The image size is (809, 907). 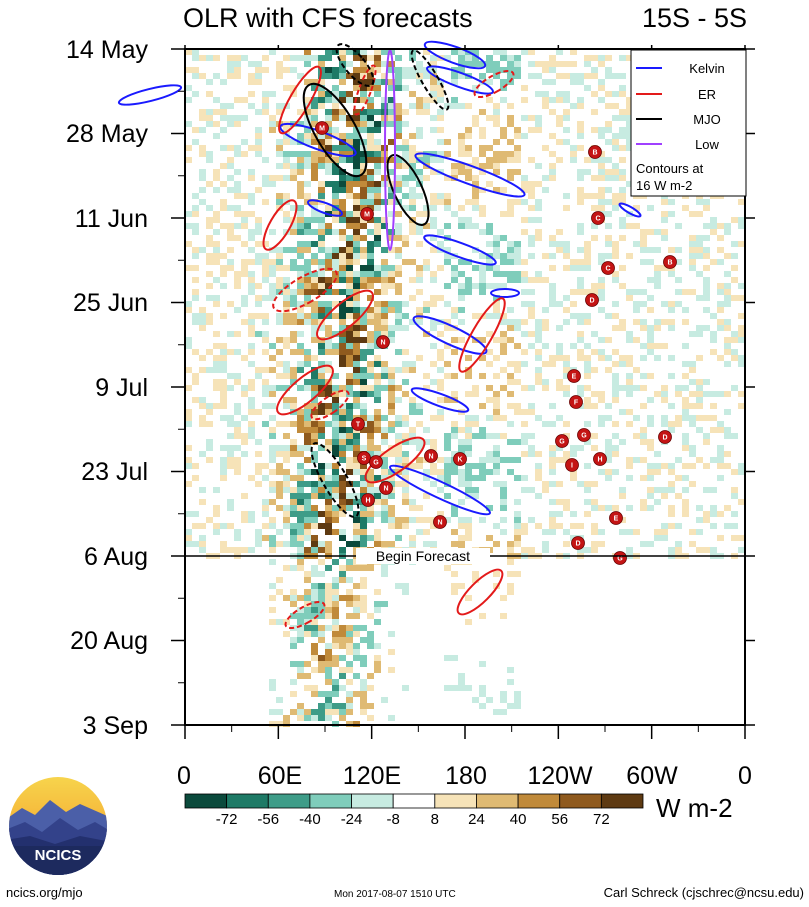 What do you see at coordinates (497, 801) in the screenshot?
I see `colorbar-swatch` at bounding box center [497, 801].